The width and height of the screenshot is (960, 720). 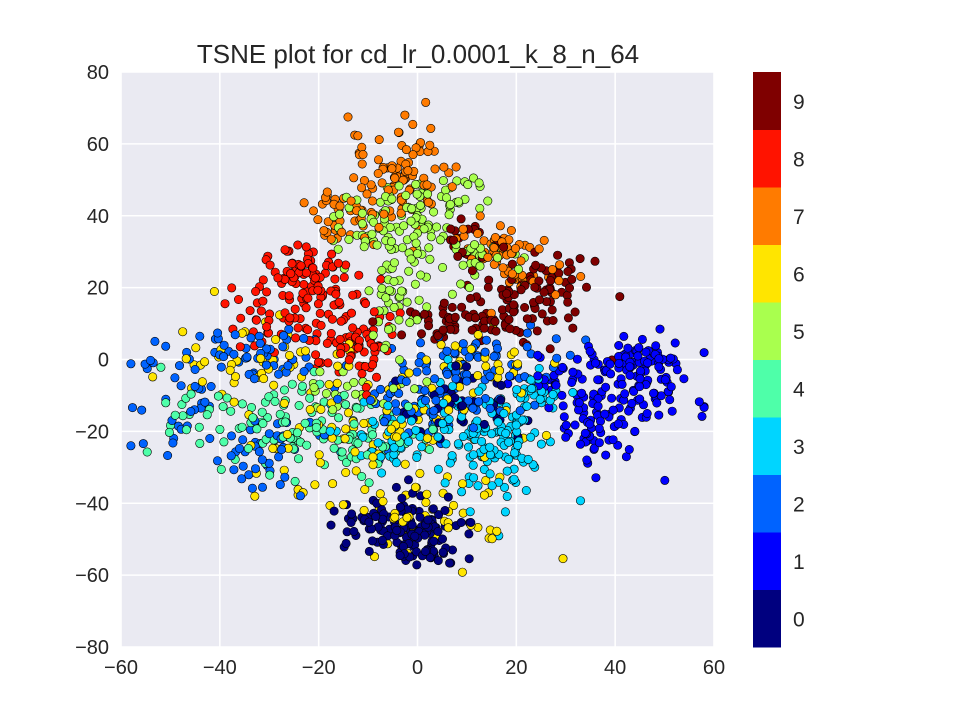 What do you see at coordinates (98, 289) in the screenshot?
I see `y-tick-label: 20` at bounding box center [98, 289].